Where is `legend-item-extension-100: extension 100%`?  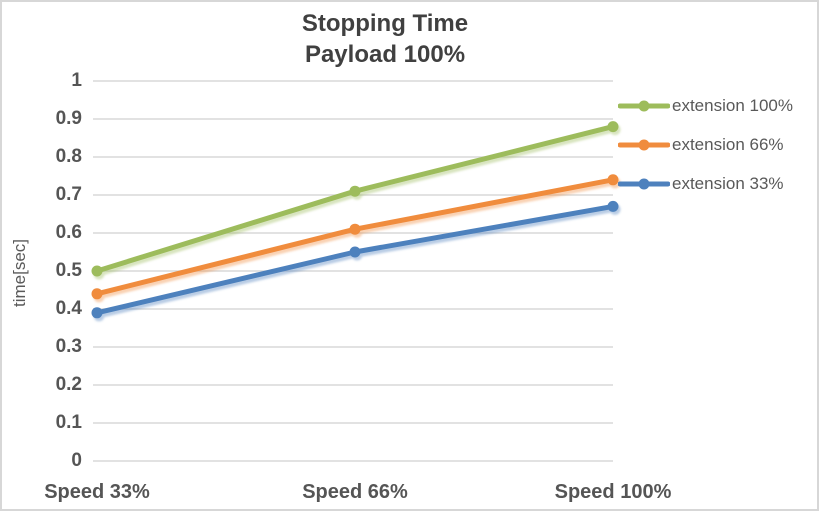
legend-item-extension-100: extension 100% is located at coordinates (705, 105).